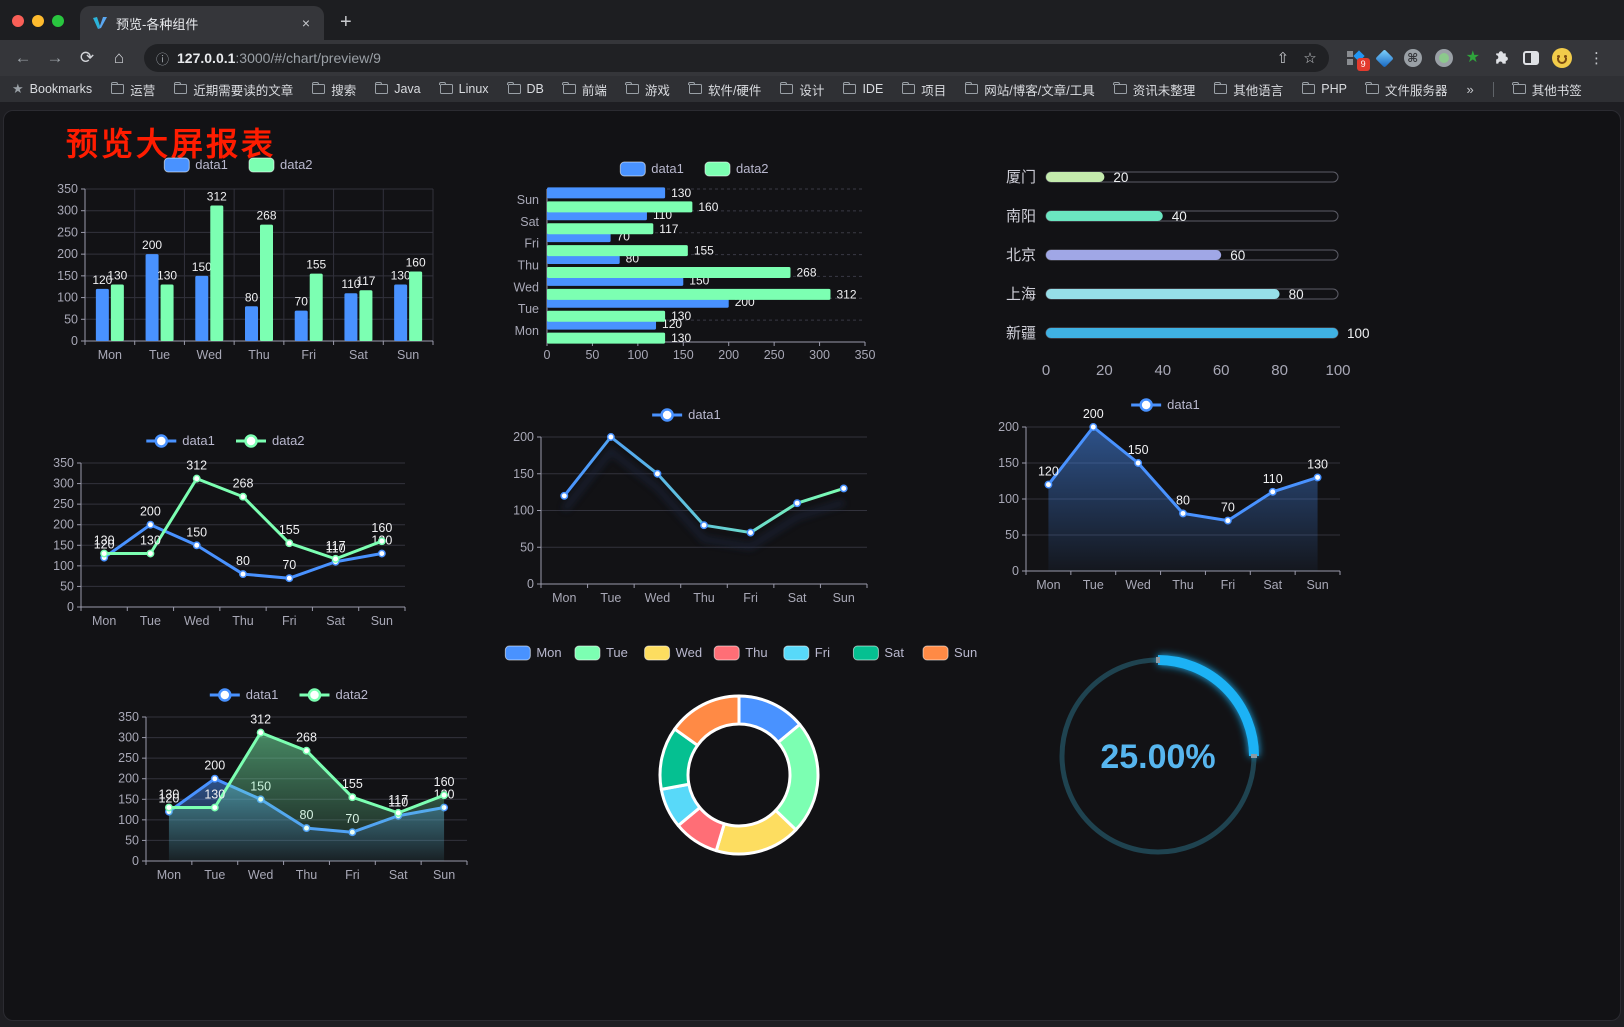 The image size is (1624, 1027). Describe the element at coordinates (333, 89) in the screenshot. I see `bookmark-folder: 搜索` at that location.